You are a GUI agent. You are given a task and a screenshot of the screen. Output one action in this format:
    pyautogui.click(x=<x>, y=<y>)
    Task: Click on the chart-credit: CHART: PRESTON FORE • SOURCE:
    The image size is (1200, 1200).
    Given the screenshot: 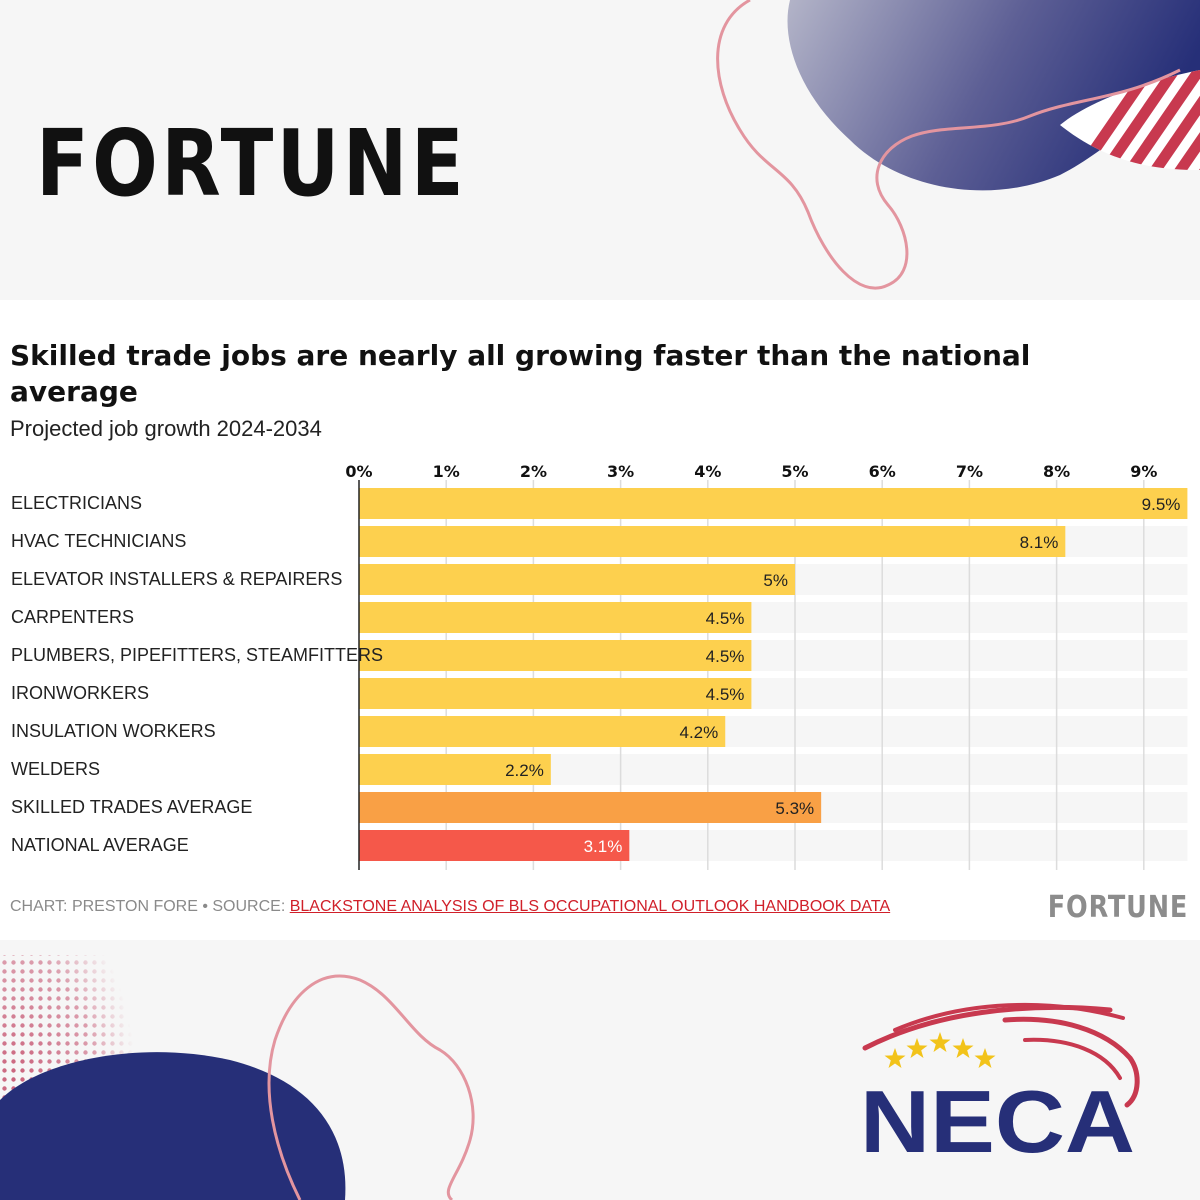 What is the action you would take?
    pyautogui.click(x=150, y=906)
    